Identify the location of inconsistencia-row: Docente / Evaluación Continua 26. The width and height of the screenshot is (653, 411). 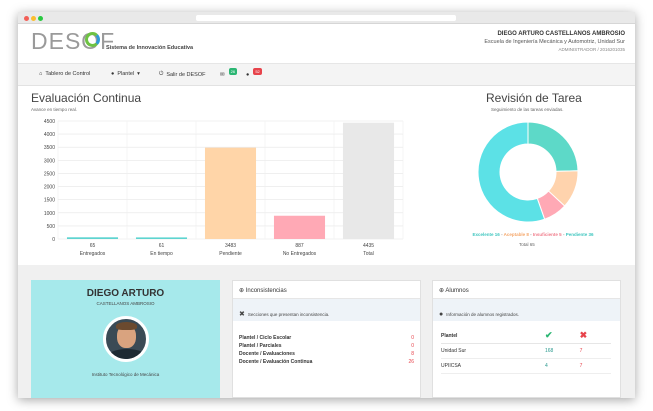
(326, 363).